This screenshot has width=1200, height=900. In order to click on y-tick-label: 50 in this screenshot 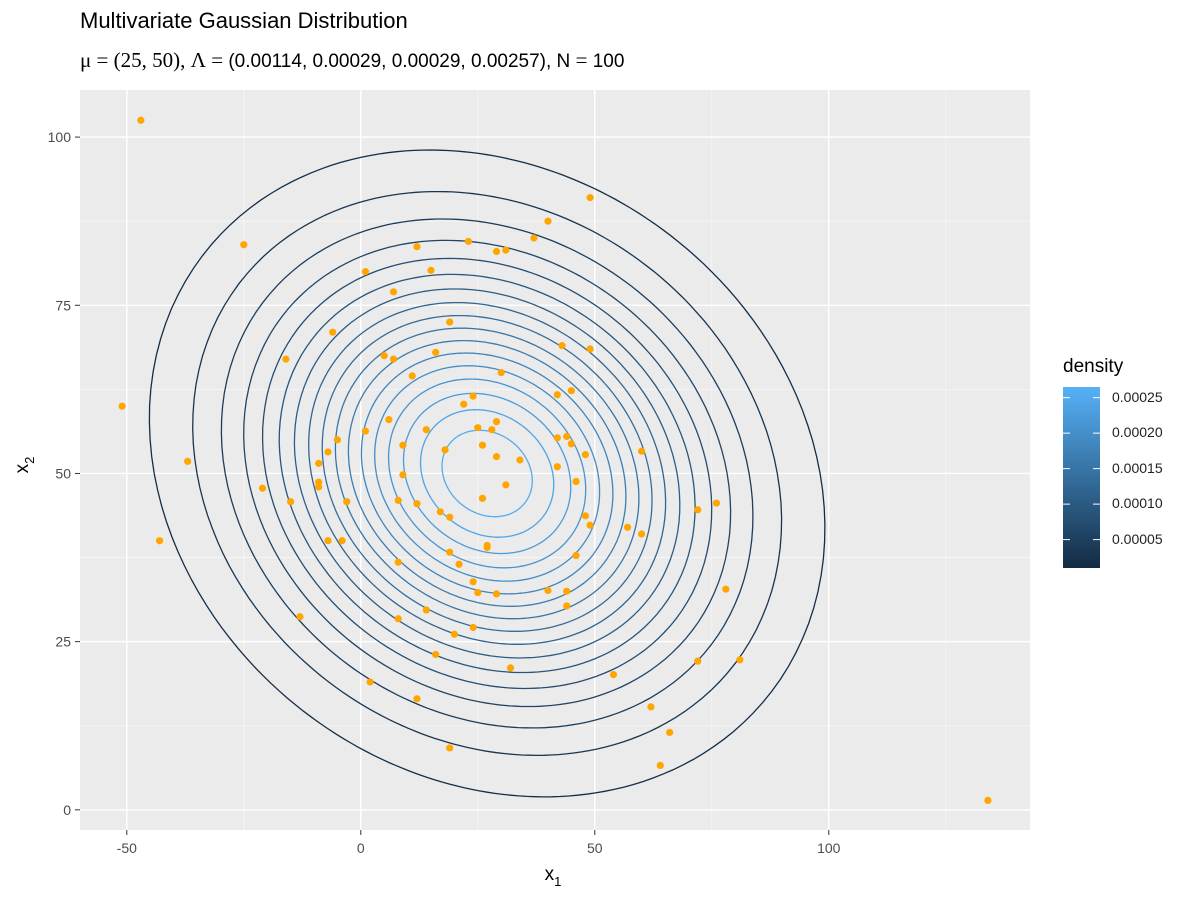, I will do `click(63, 473)`.